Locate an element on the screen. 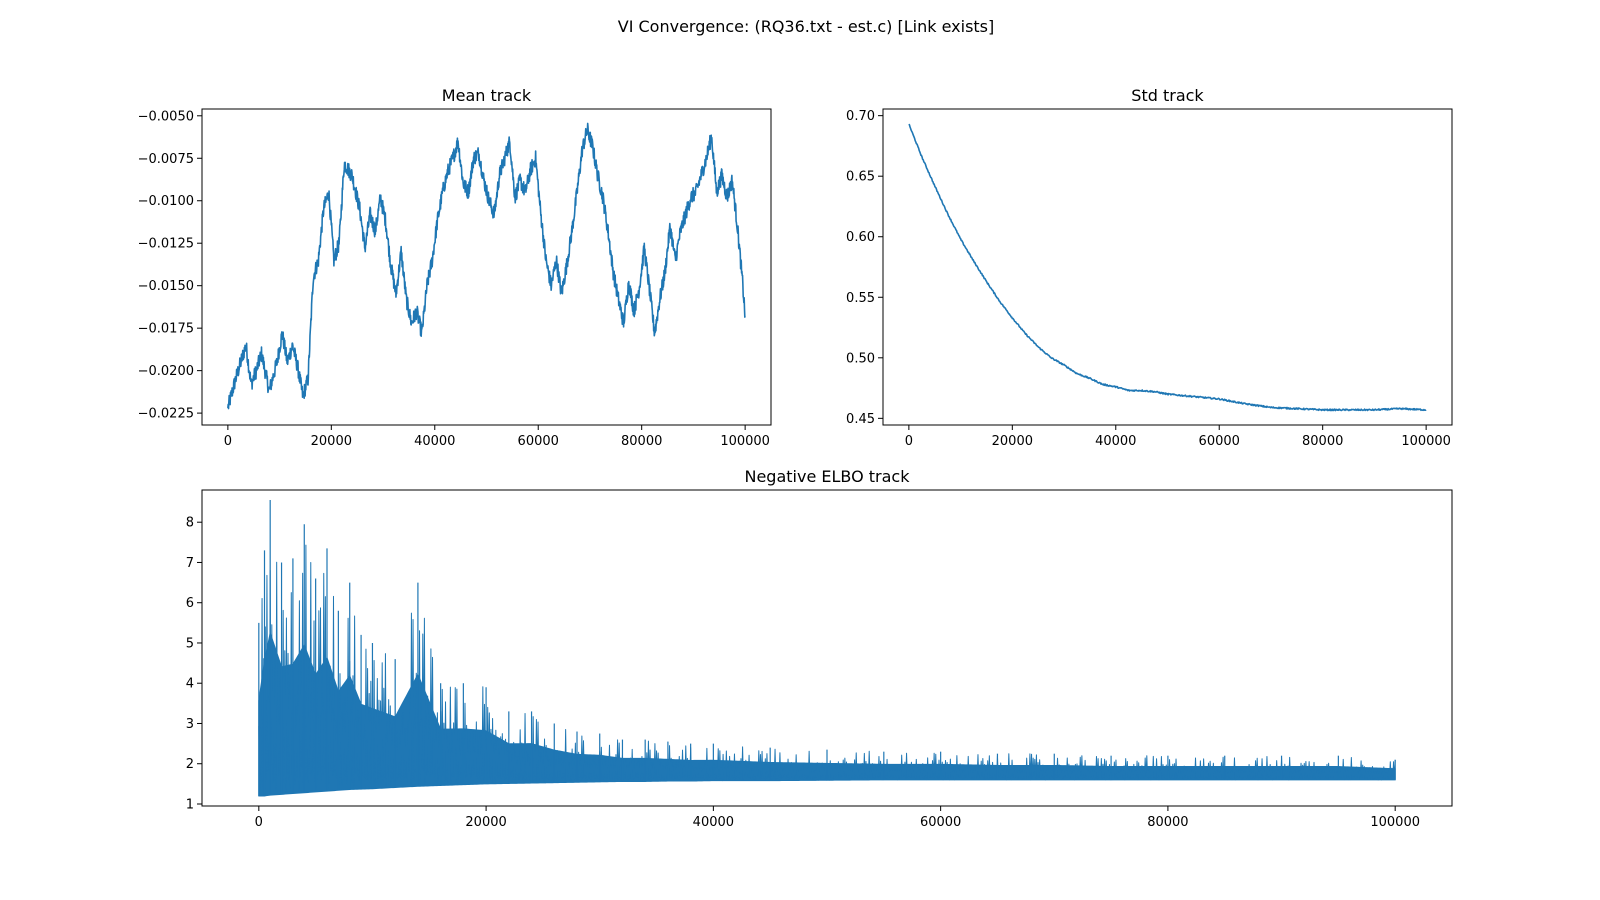 The image size is (1600, 900). mean-x-tick-label: 20000 is located at coordinates (331, 441).